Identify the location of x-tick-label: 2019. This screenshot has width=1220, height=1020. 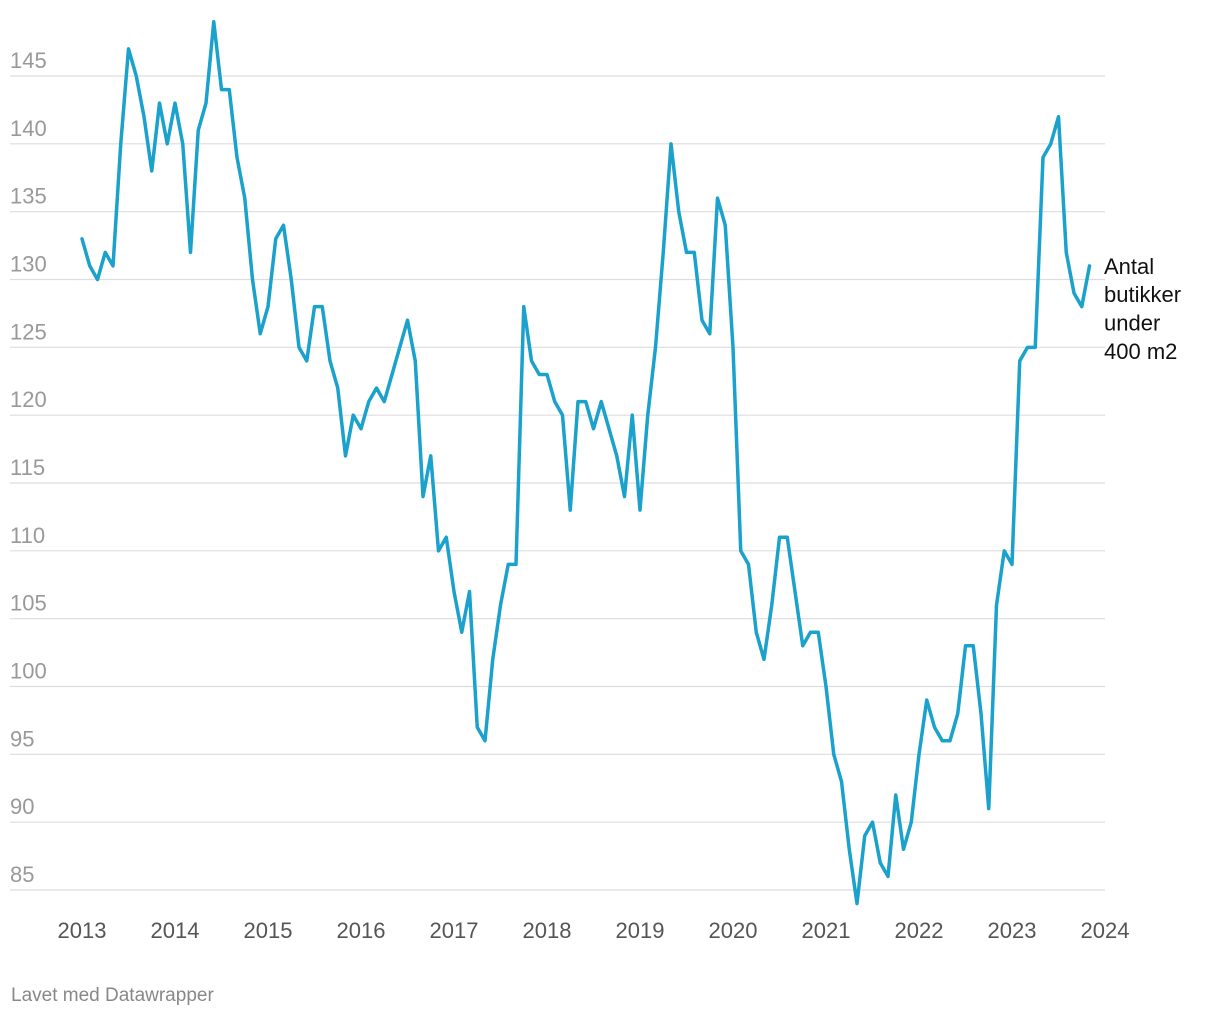
(640, 930).